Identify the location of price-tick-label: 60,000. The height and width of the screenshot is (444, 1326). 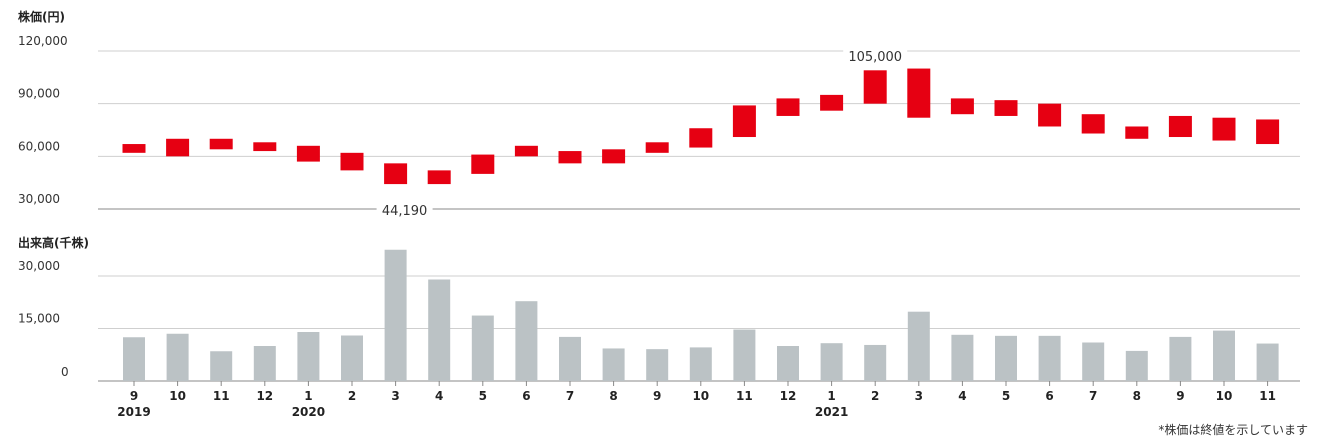
(39, 146).